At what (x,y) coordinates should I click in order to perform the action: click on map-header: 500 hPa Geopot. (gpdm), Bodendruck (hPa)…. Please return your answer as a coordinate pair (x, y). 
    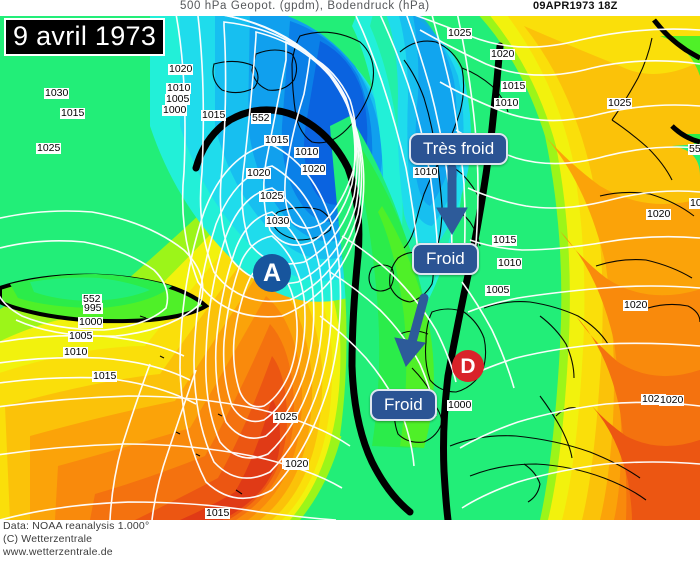
    Looking at the image, I should click on (350, 8).